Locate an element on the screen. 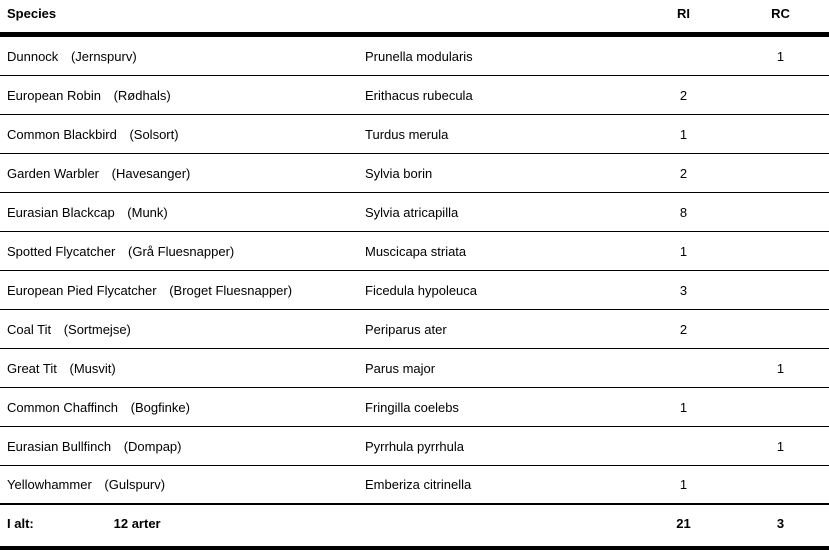  species-scientific-name: Pyrrhula pyrrhula is located at coordinates (414, 446).